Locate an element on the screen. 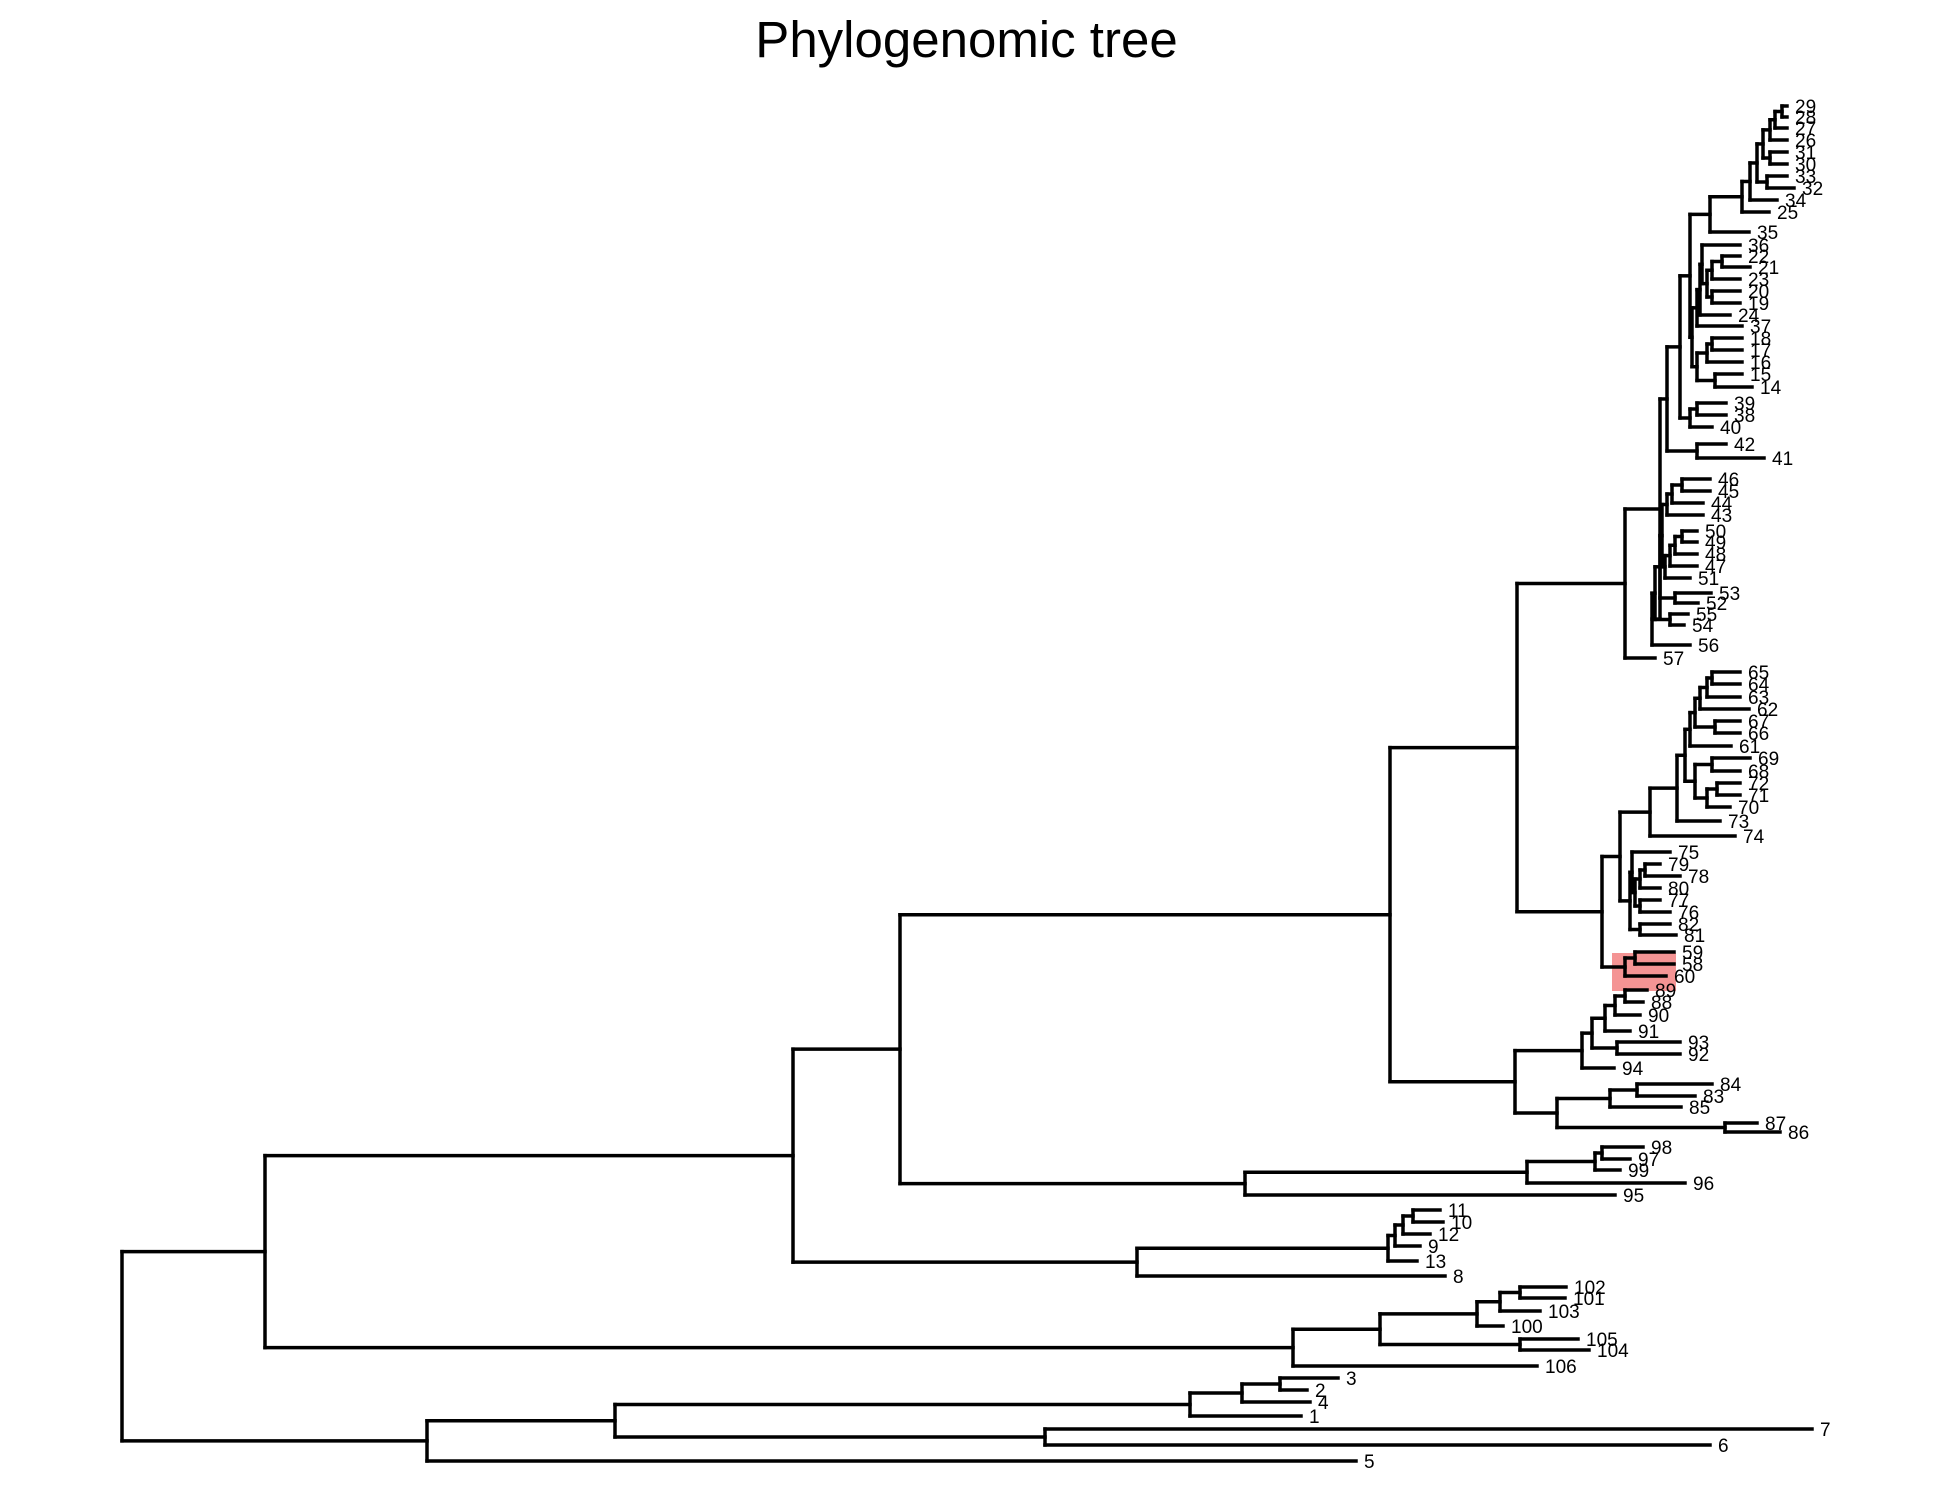 This screenshot has width=1933, height=1487. tip-label: 32 is located at coordinates (1812, 189).